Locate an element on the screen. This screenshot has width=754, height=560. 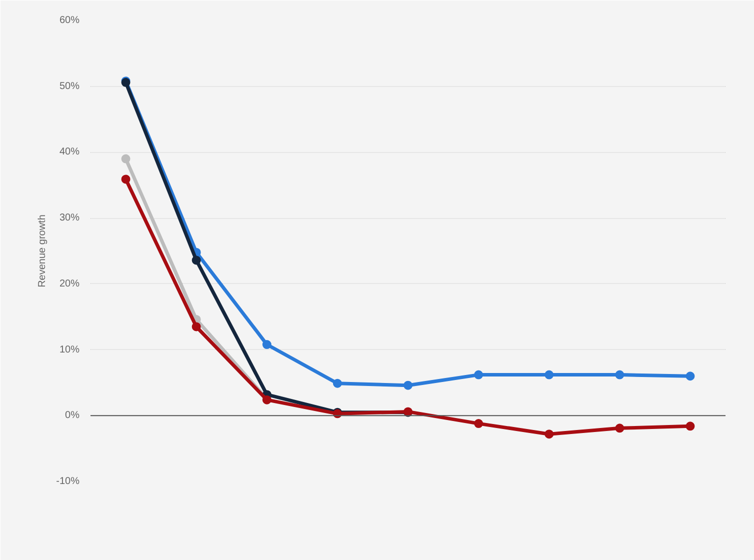
y-tick-label: 20% is located at coordinates (69, 284).